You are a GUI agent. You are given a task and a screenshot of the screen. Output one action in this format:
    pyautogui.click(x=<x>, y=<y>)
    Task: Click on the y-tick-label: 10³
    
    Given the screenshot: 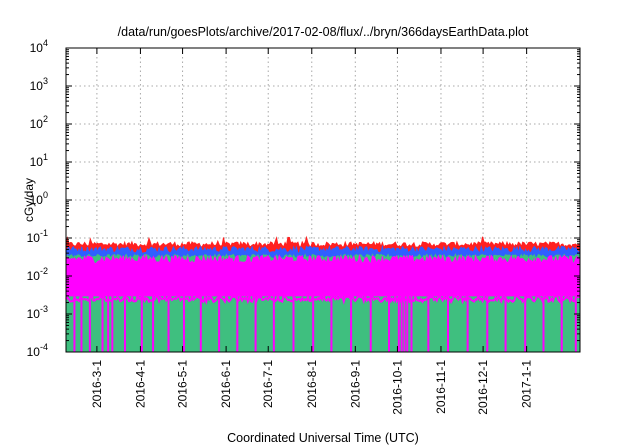 What is the action you would take?
    pyautogui.click(x=39, y=84)
    